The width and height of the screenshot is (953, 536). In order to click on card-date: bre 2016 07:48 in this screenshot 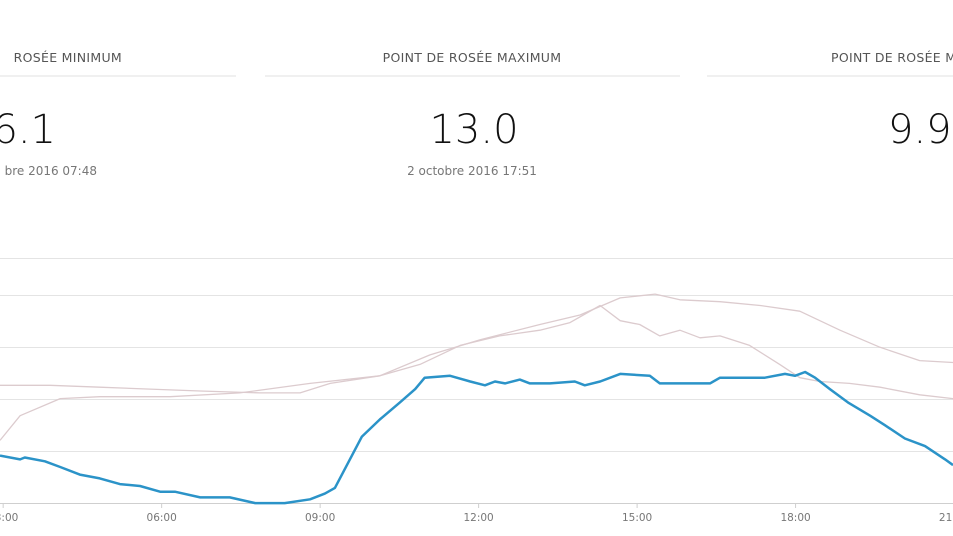, I will do `click(51, 171)`.